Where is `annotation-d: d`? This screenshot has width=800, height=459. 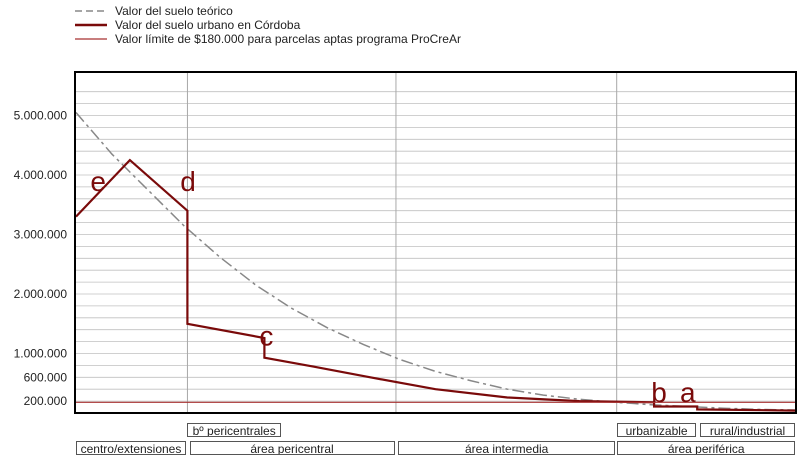
annotation-d: d is located at coordinates (188, 181).